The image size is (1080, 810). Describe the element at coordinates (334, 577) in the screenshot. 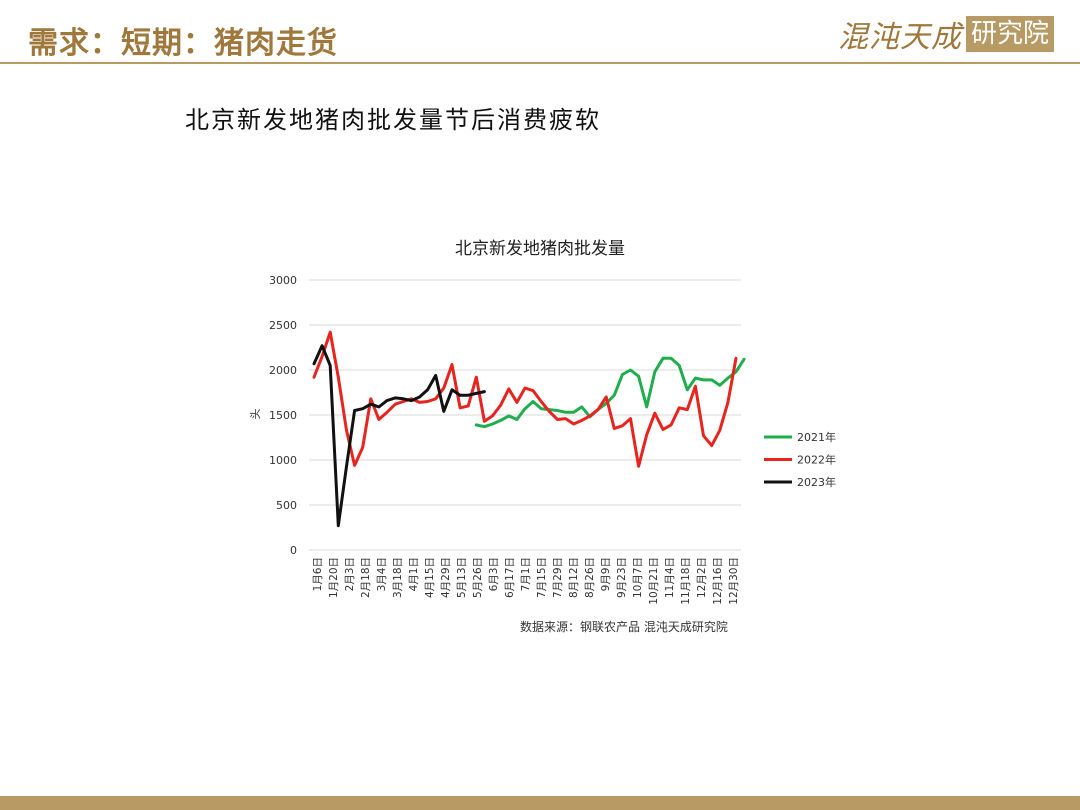

I see `x-tick-label: 1月20日` at that location.